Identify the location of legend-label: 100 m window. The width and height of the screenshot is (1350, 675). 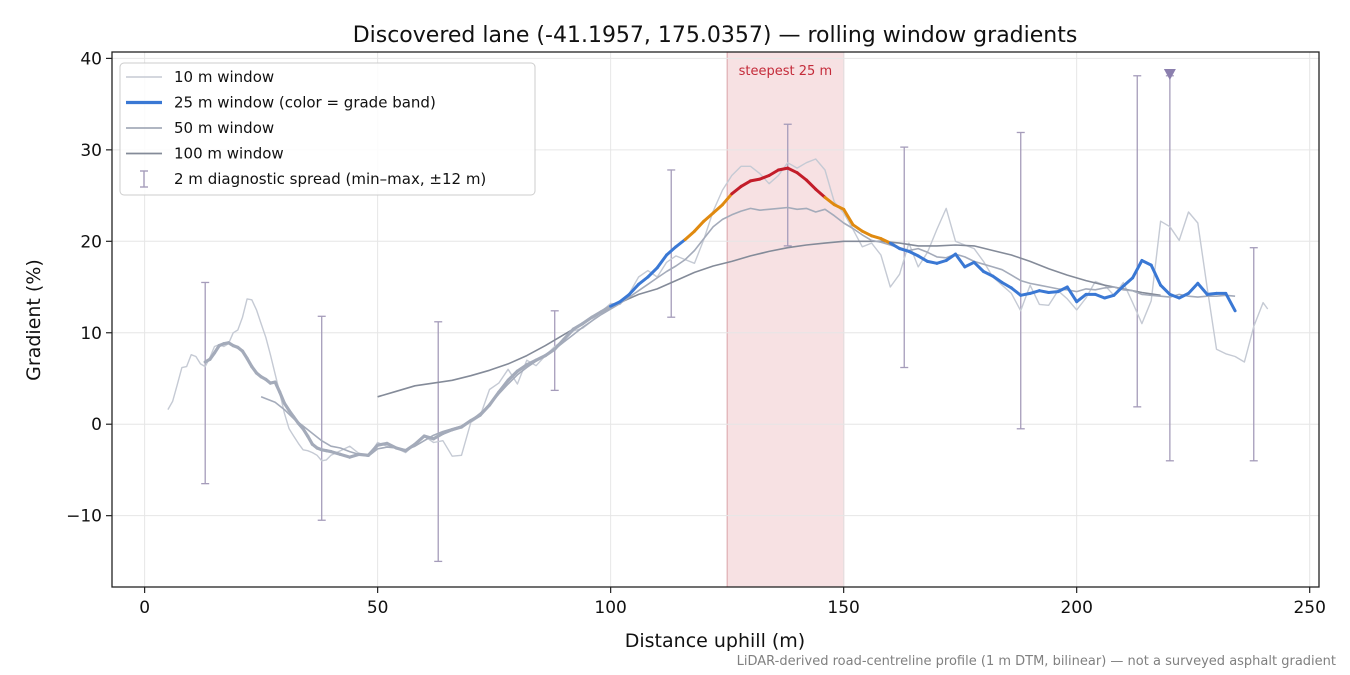
(229, 154).